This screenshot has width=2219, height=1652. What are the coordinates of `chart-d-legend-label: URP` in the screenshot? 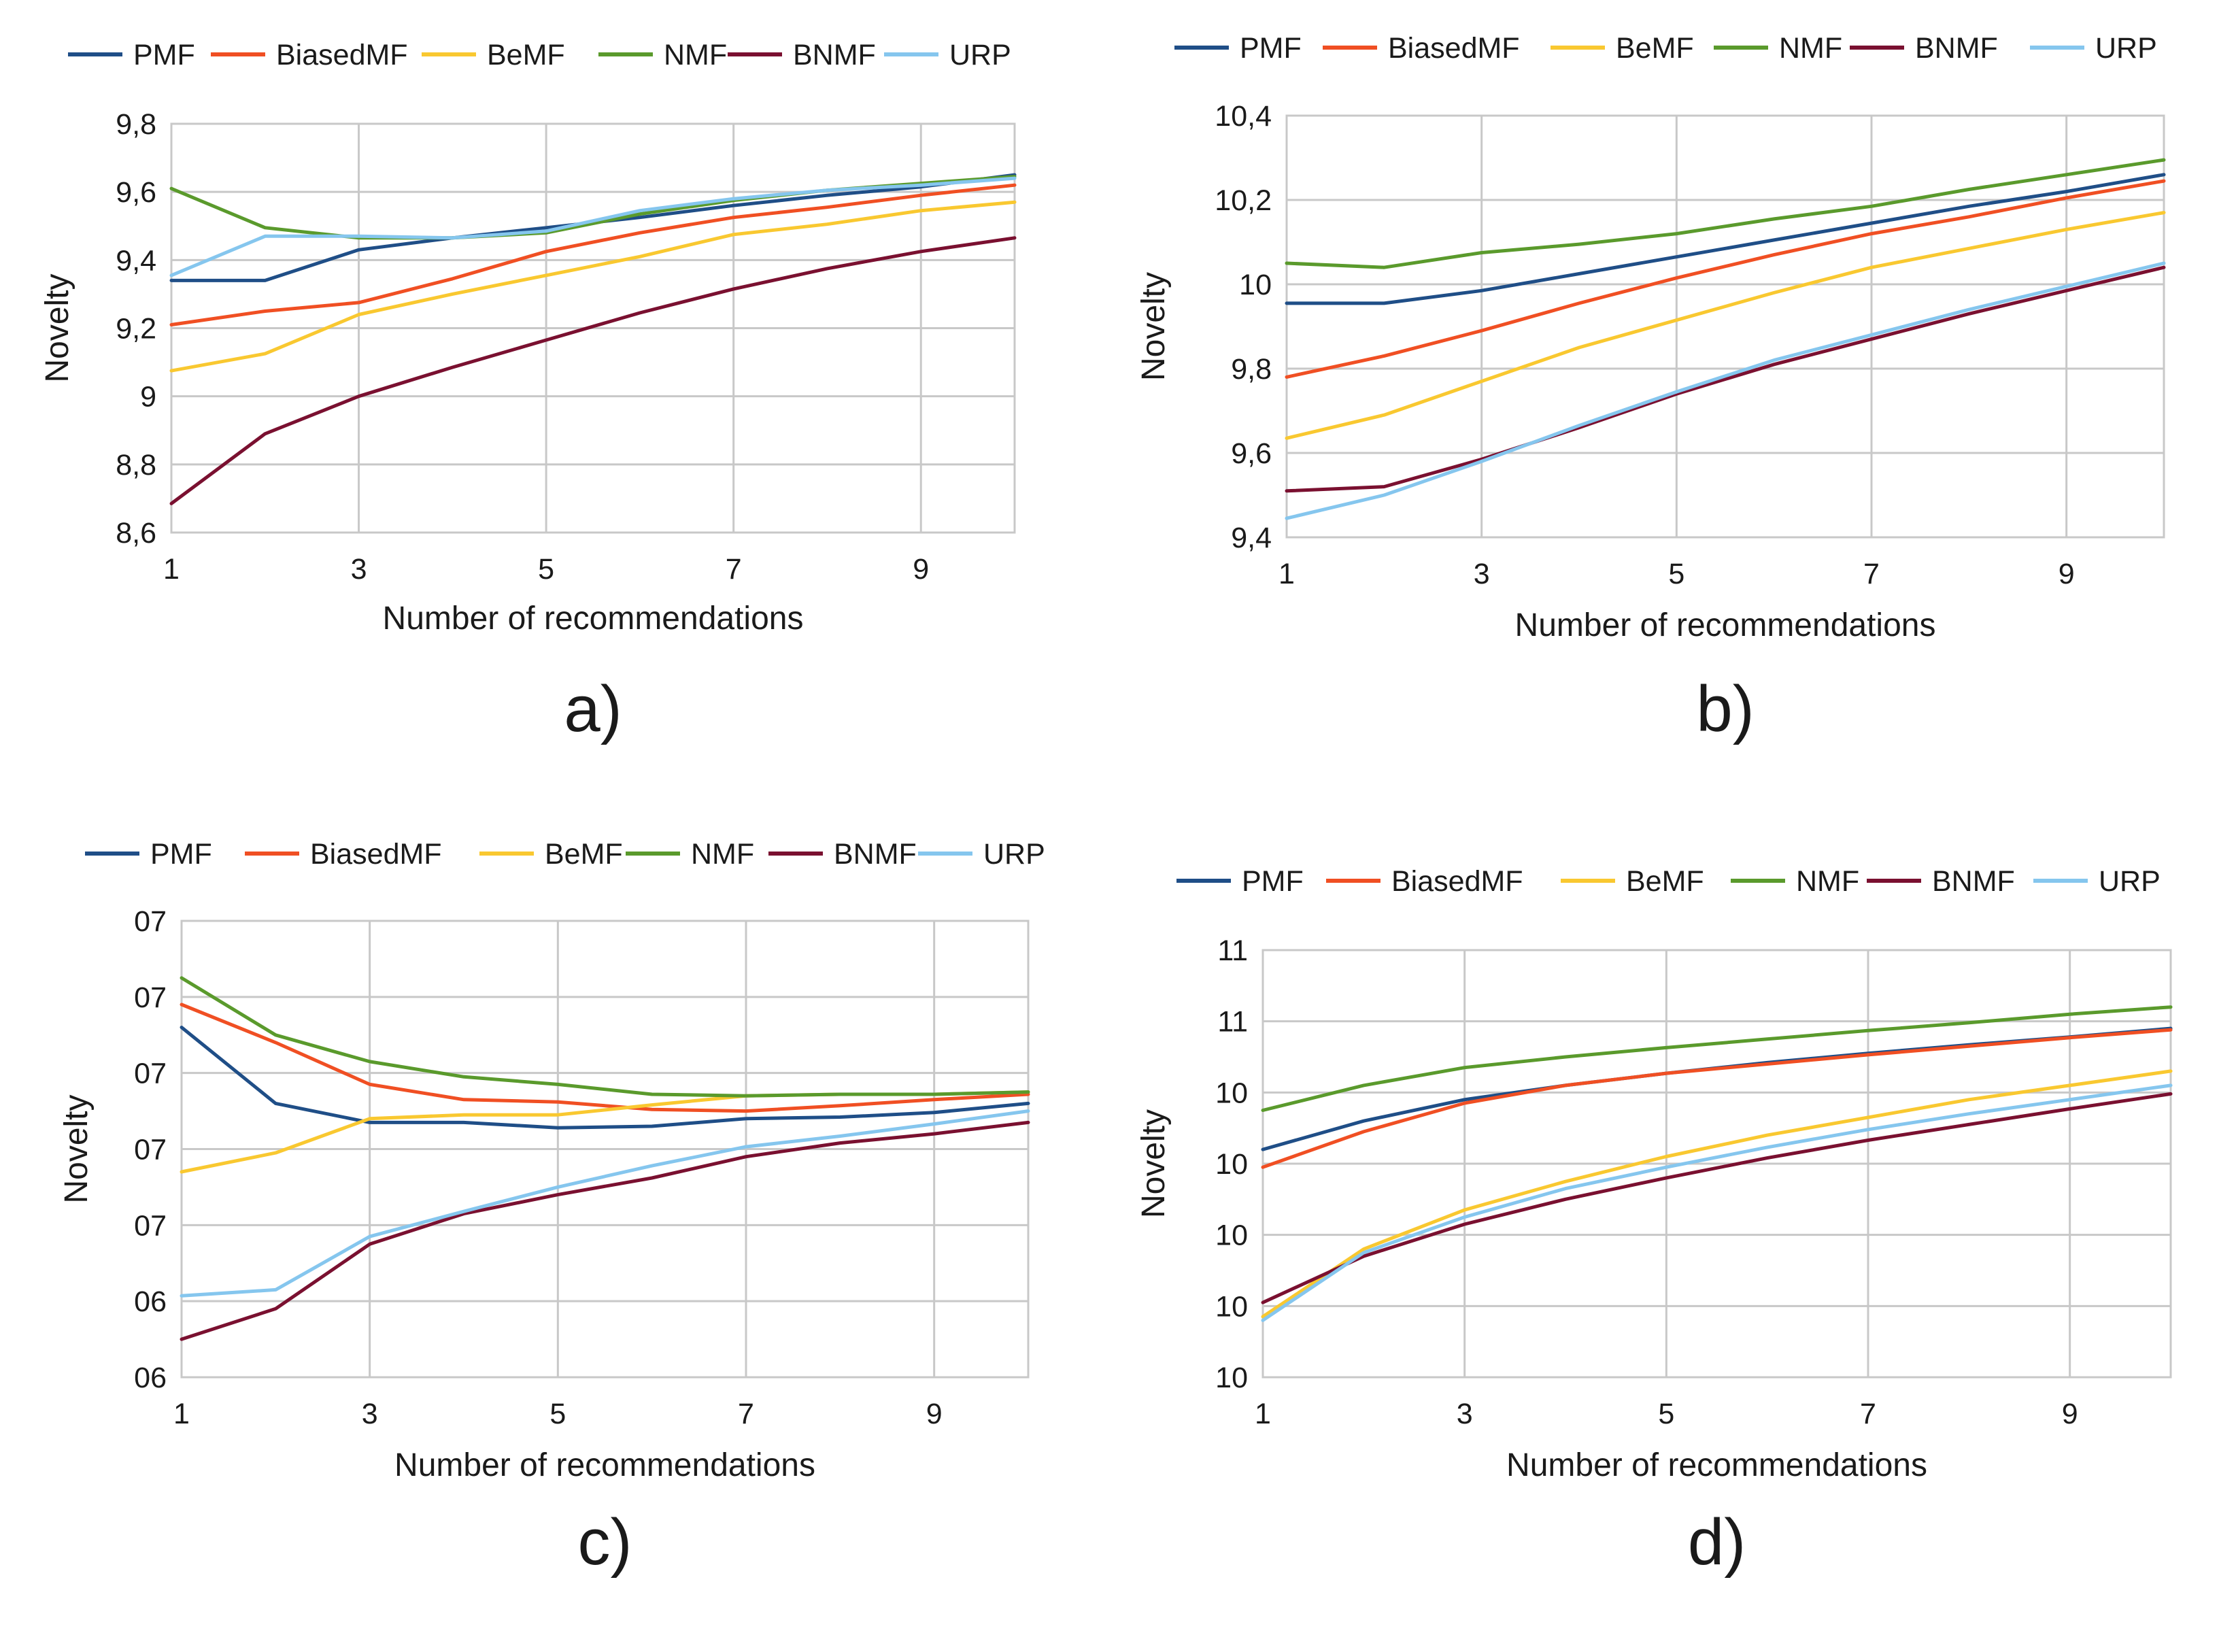 It's located at (2130, 882).